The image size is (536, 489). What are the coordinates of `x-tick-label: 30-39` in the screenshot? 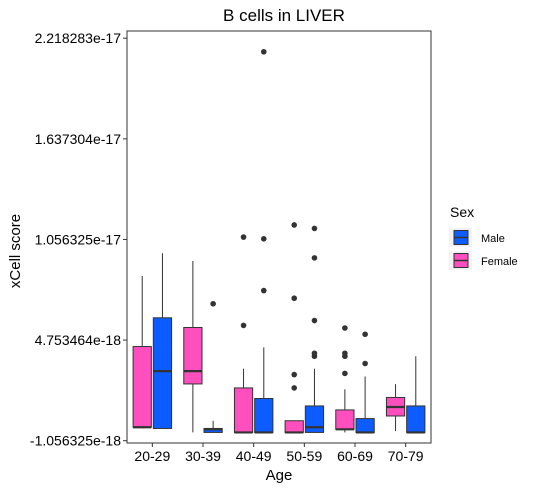 It's located at (203, 456).